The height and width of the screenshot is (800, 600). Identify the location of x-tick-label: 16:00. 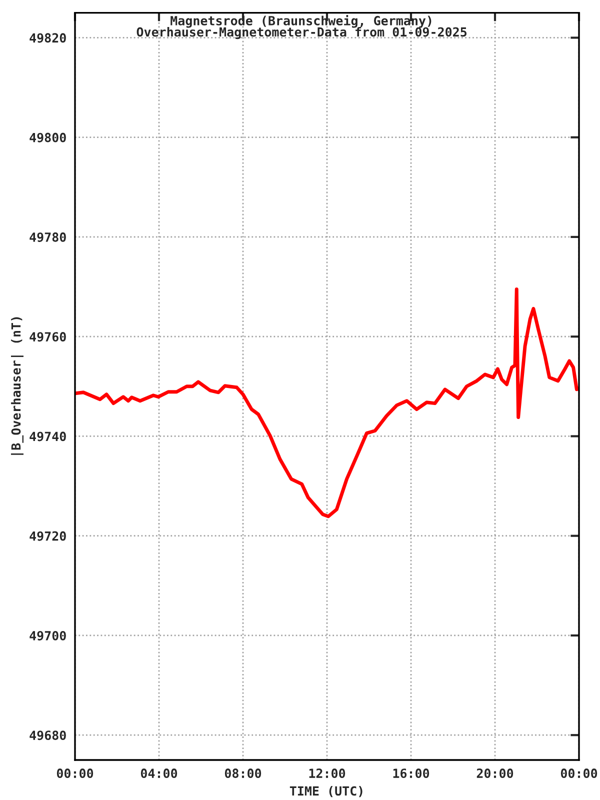
(411, 773).